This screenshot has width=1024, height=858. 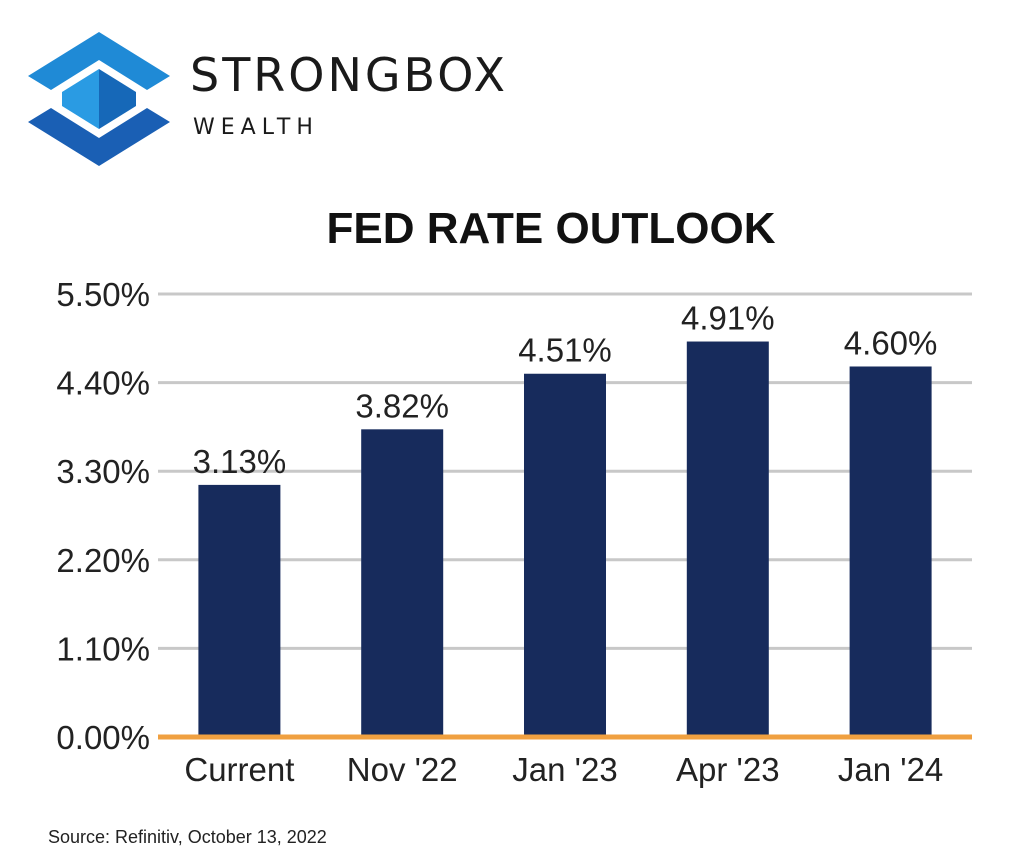 I want to click on chart-title: FED RATE OUTLOOK, so click(x=551, y=228).